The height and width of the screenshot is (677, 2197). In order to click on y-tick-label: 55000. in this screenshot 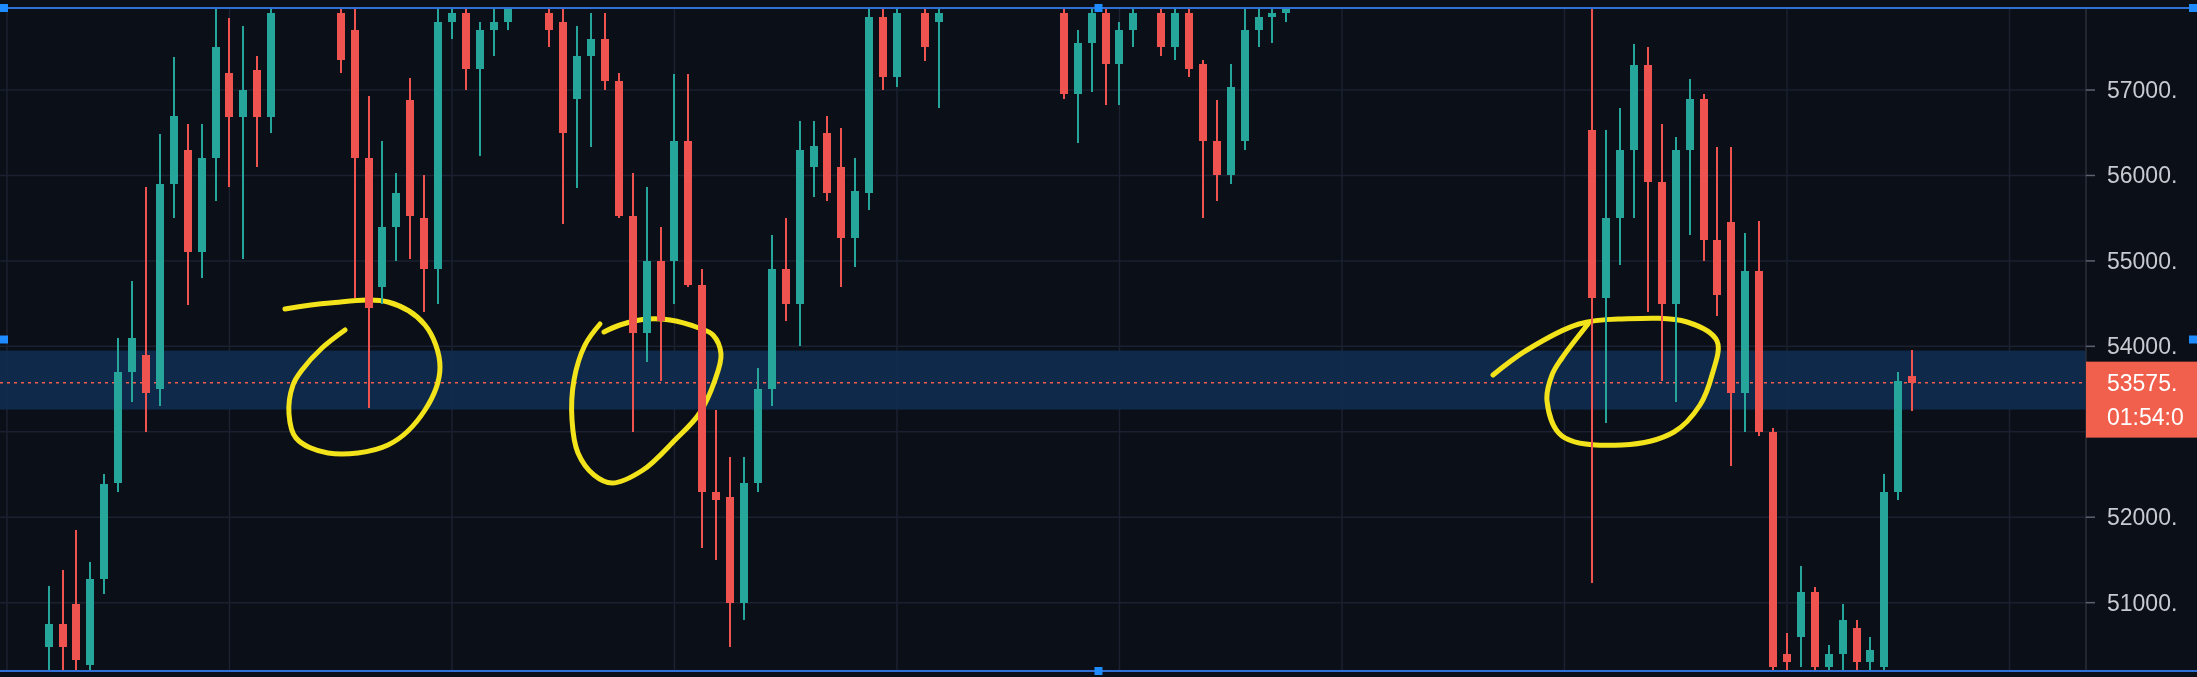, I will do `click(2142, 260)`.